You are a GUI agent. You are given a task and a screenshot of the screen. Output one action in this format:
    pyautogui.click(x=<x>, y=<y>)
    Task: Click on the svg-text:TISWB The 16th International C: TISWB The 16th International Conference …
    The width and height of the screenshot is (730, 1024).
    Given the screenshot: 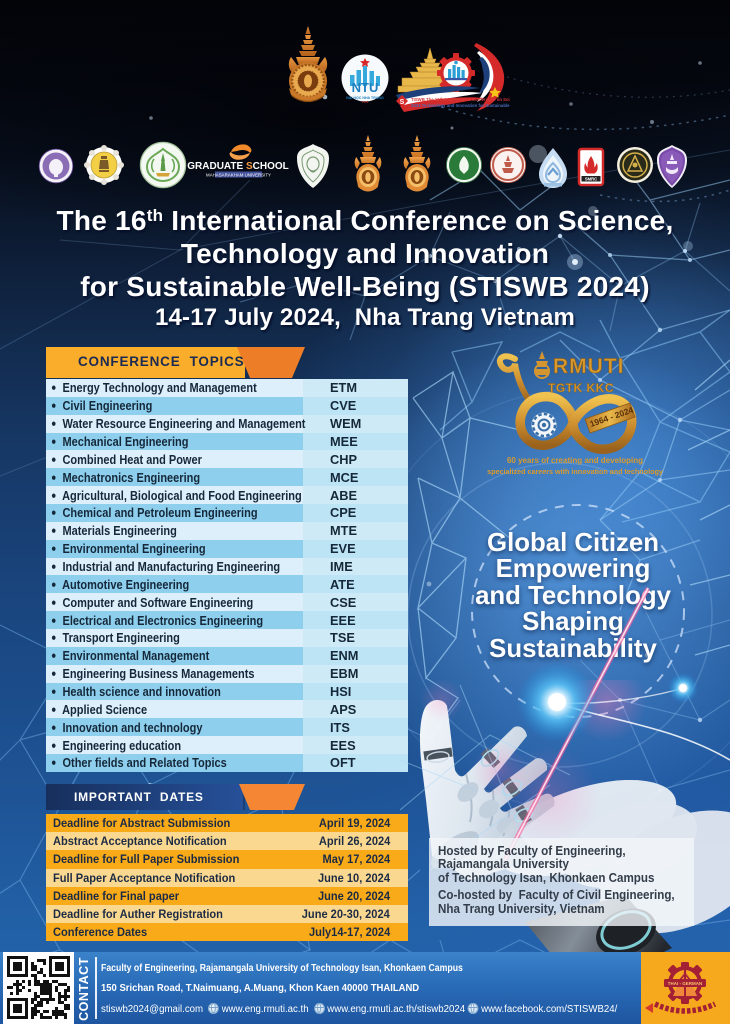 What is the action you would take?
    pyautogui.click(x=460, y=99)
    